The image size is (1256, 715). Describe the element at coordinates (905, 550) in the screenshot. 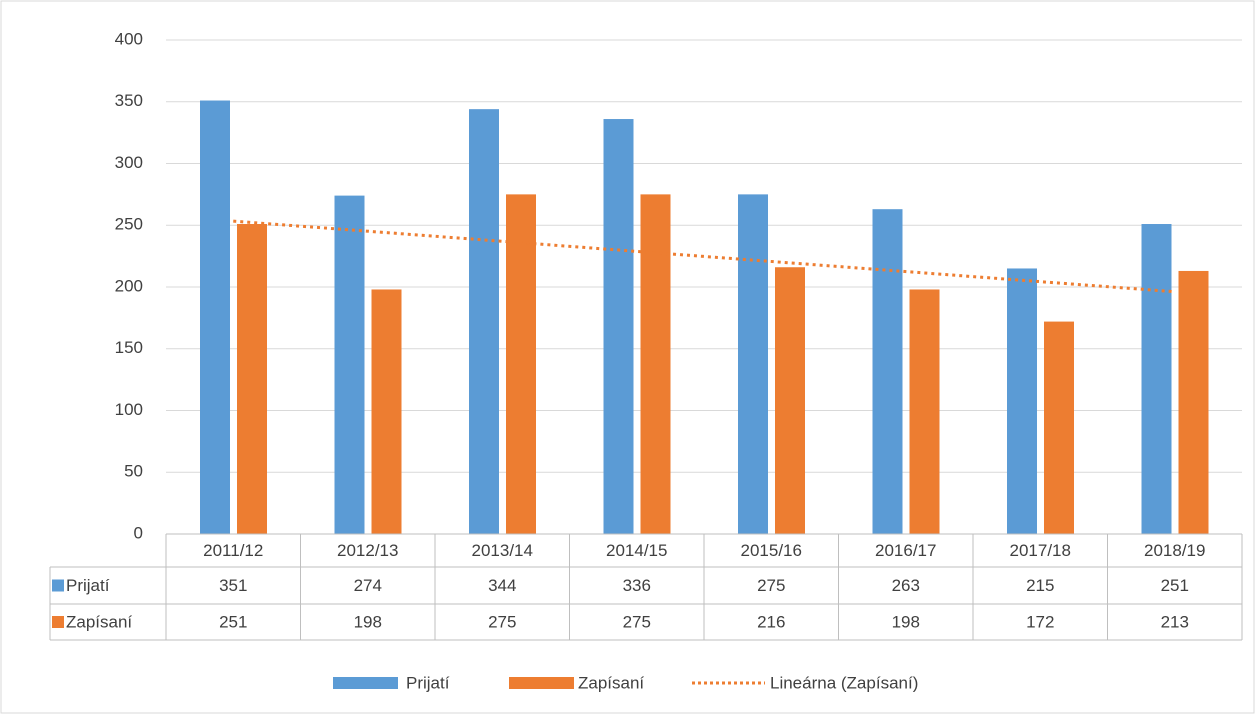

I see `x-tick-label: 2016/17` at that location.